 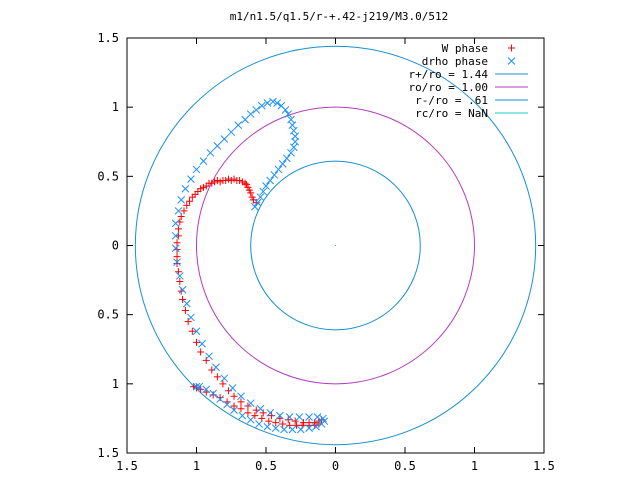 I want to click on y-tick-label: 1, so click(x=115, y=107).